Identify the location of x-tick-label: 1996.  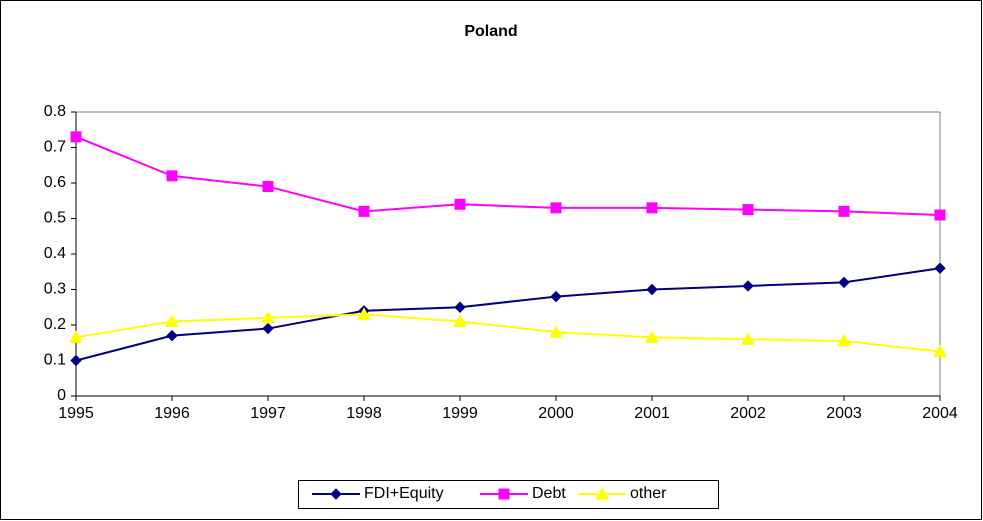
(172, 413).